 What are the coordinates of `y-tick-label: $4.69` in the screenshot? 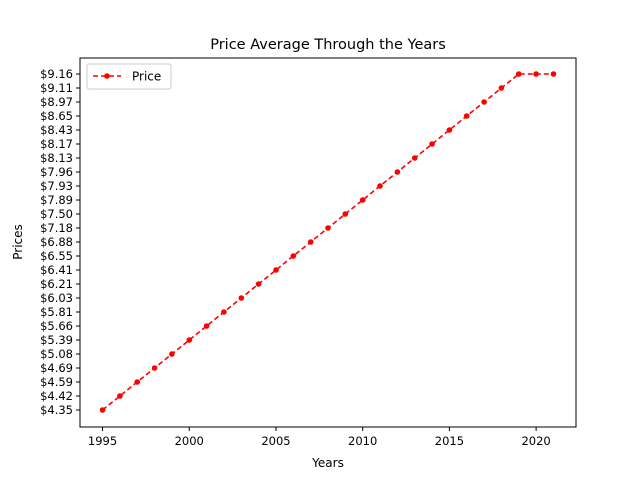 It's located at (56, 368).